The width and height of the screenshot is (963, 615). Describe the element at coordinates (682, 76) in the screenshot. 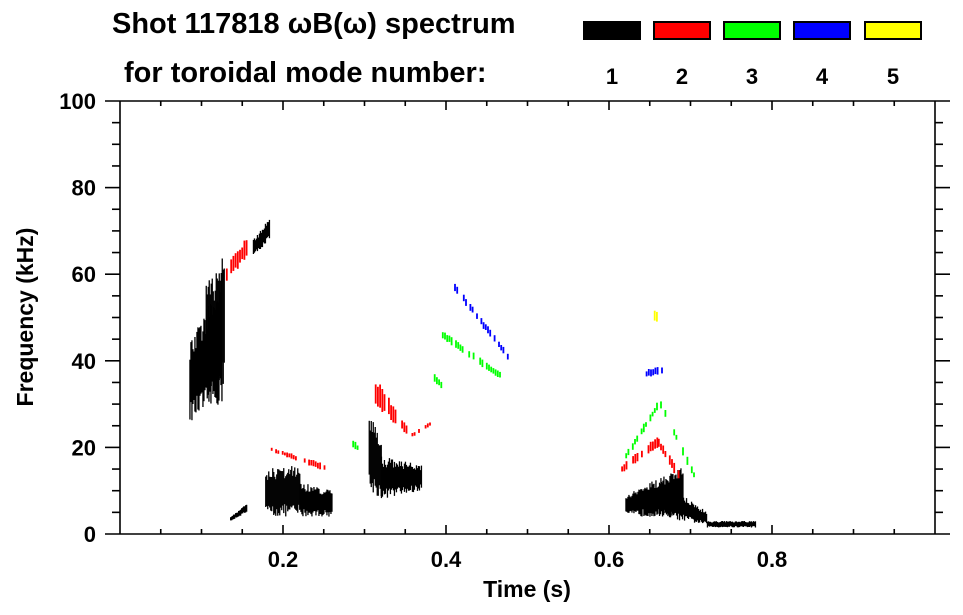

I see `legend-label-2: 2` at that location.